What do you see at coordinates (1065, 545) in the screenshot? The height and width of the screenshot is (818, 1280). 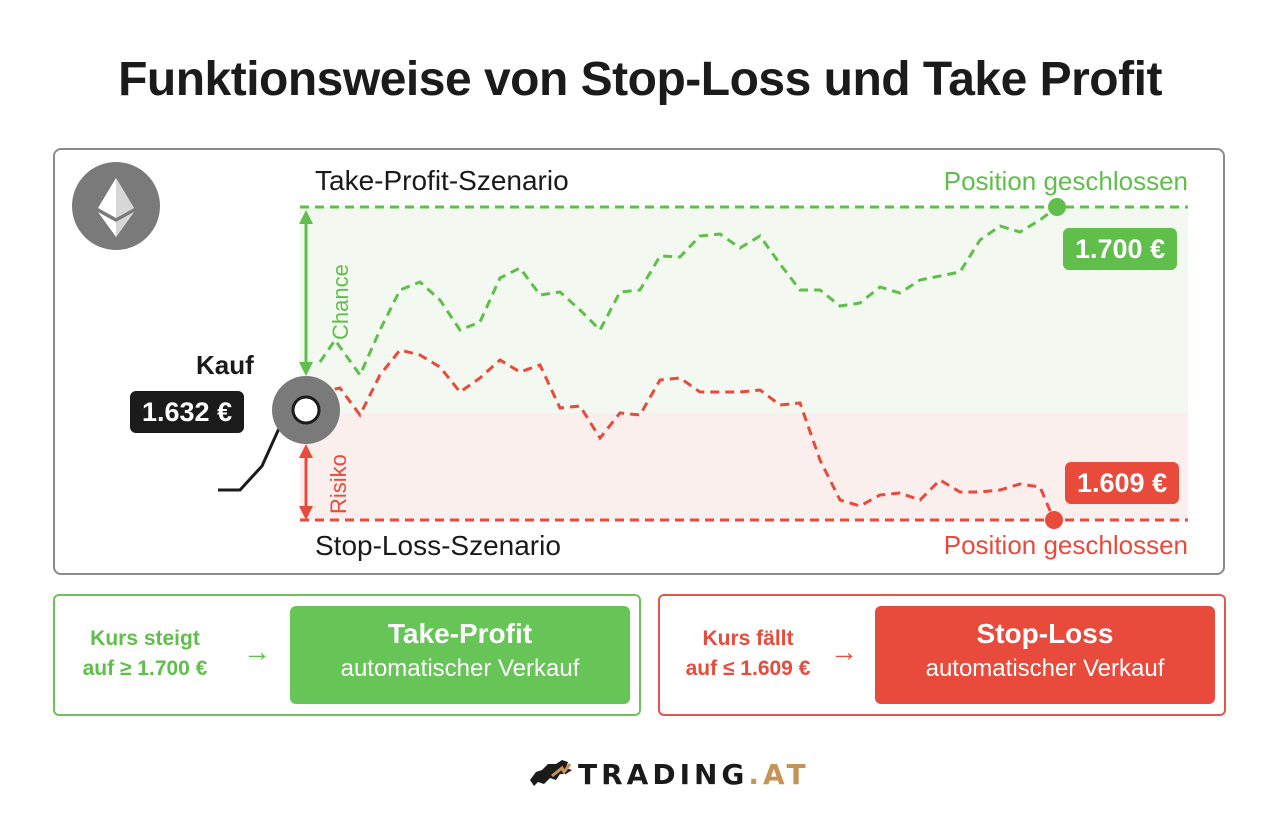 I see `sl-position-closed-label: Position geschlossen` at bounding box center [1065, 545].